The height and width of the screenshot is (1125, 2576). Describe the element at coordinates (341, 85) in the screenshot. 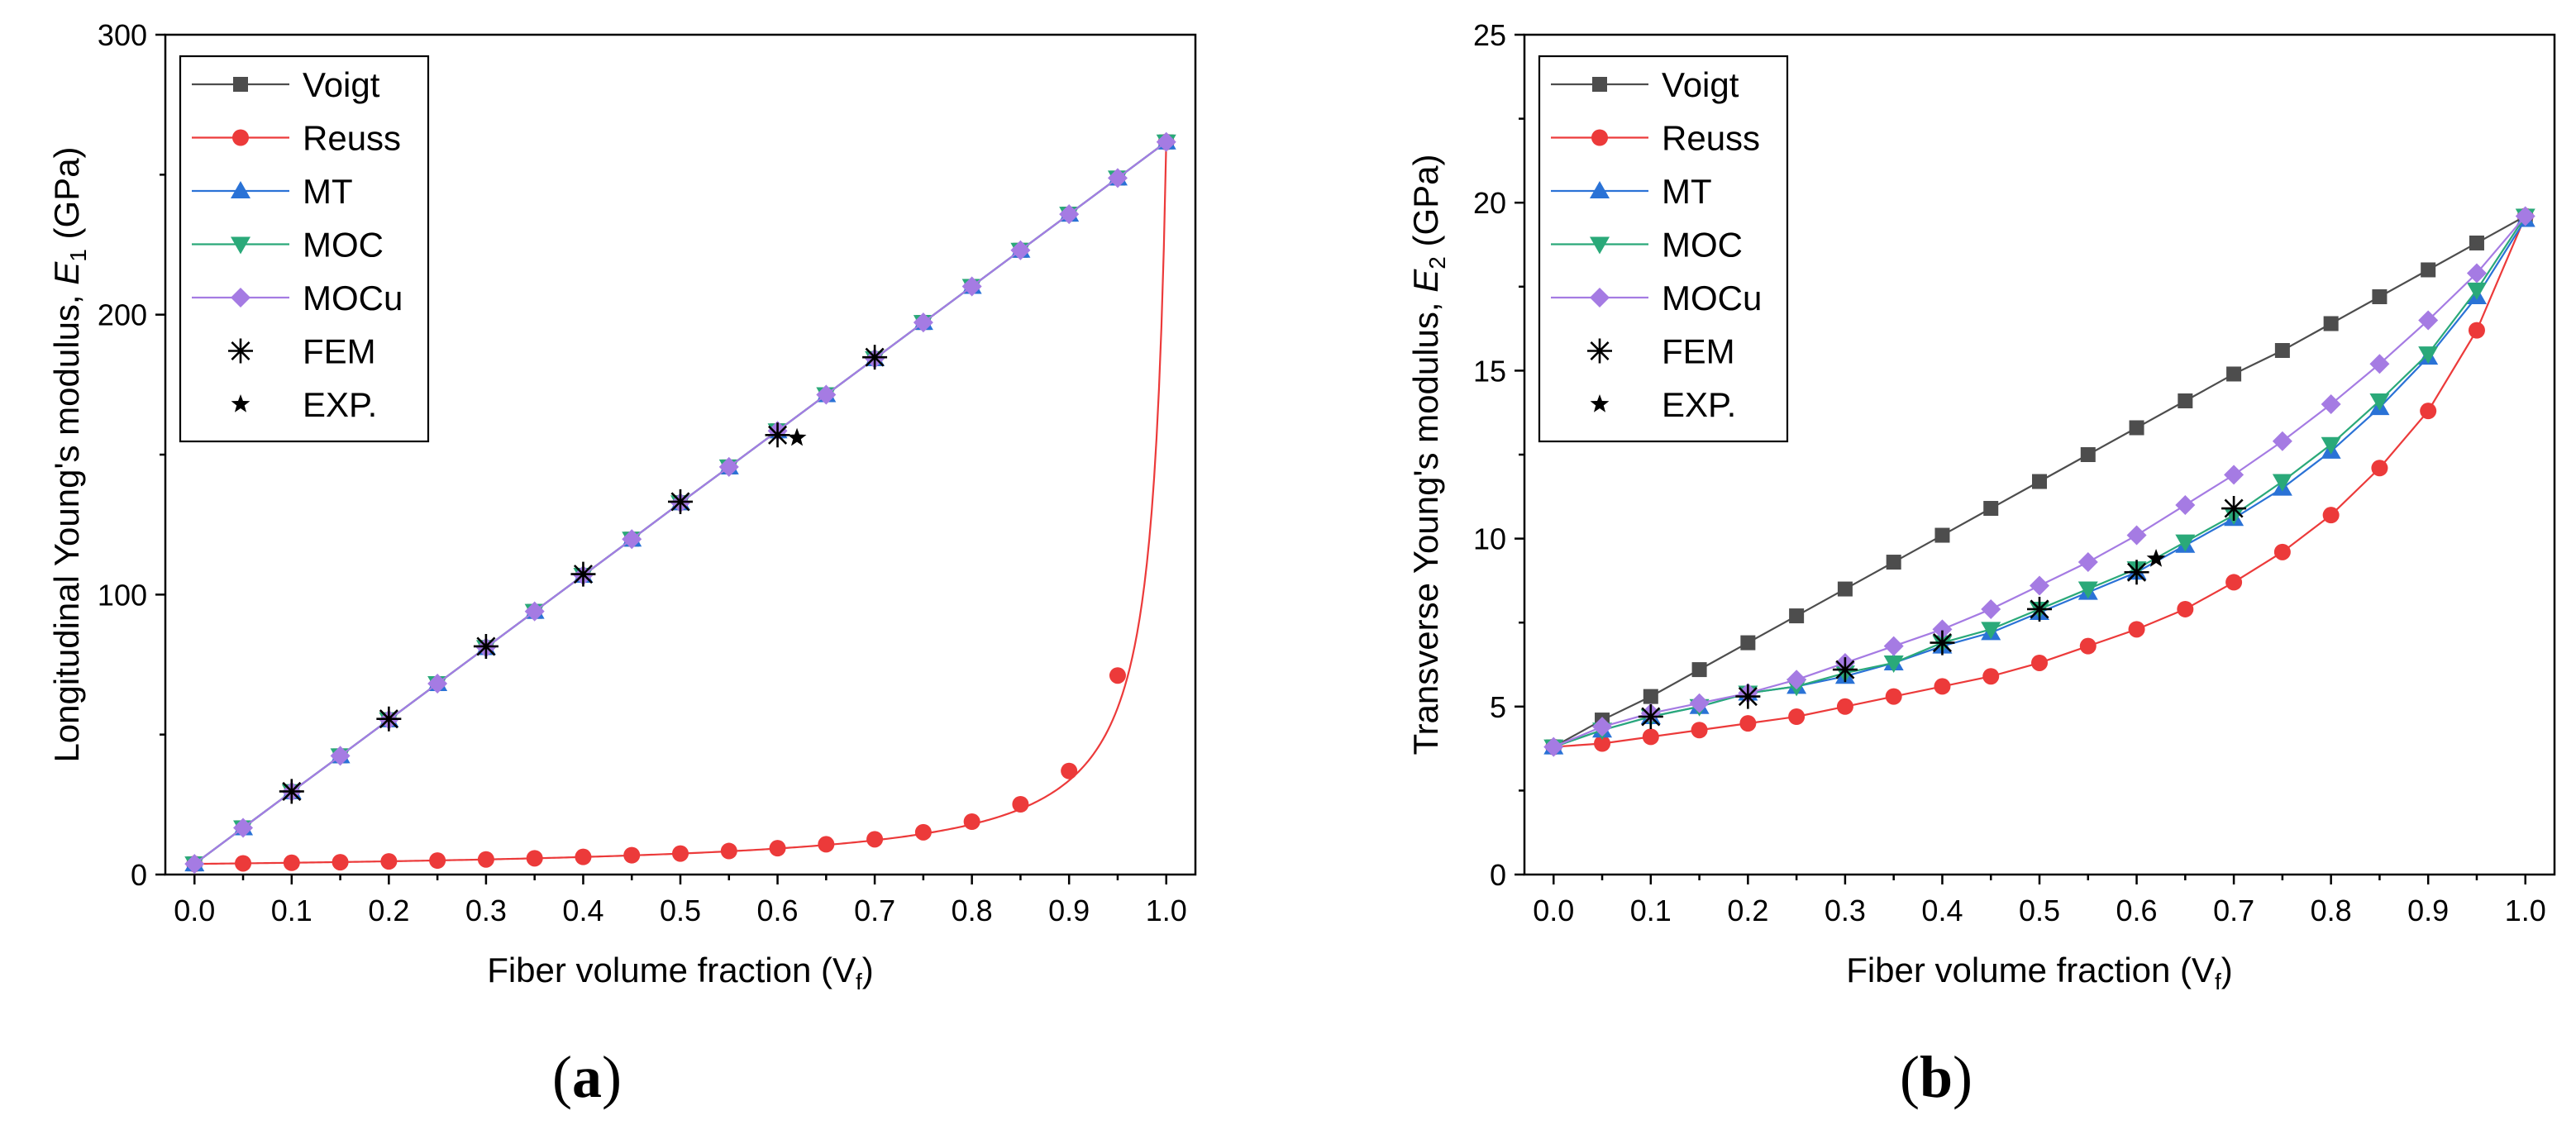

I see `legend-label-voigt-a: Voigt` at that location.